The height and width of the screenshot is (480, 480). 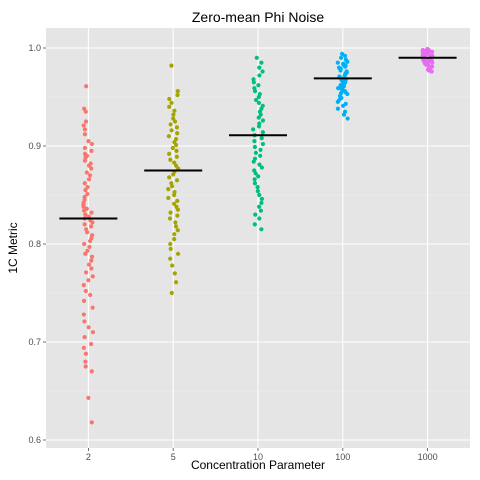 I want to click on y-tick-label: 1.0, so click(x=34, y=48).